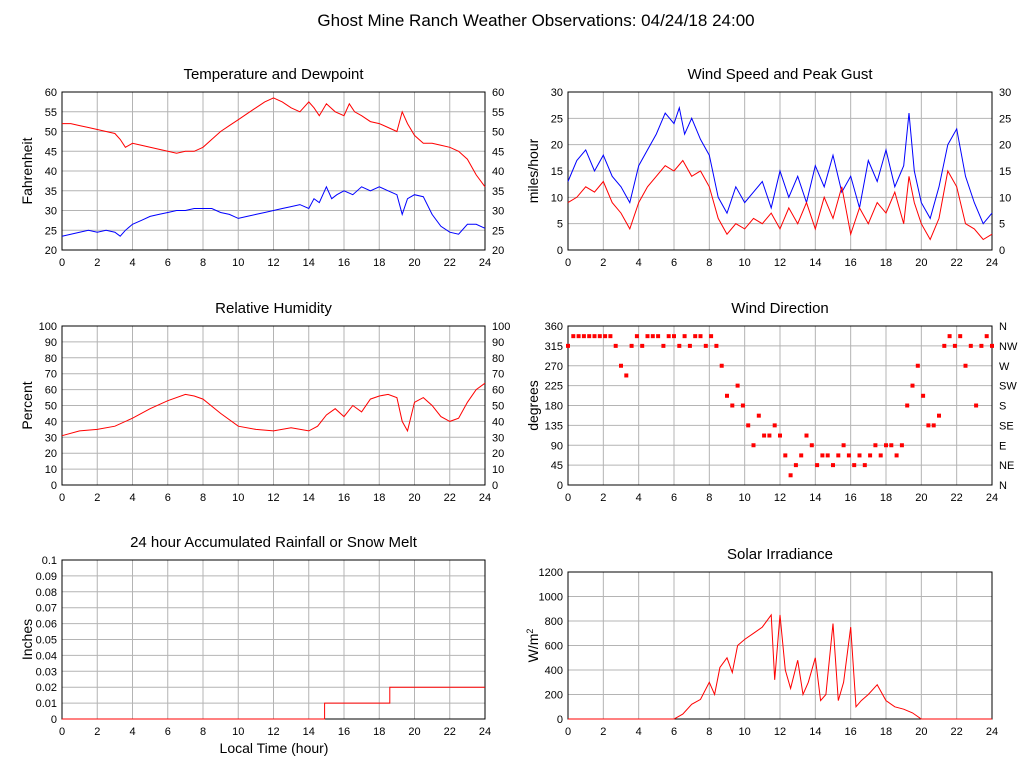  Describe the element at coordinates (1005, 146) in the screenshot. I see `y-right-tick-label: 20` at that location.